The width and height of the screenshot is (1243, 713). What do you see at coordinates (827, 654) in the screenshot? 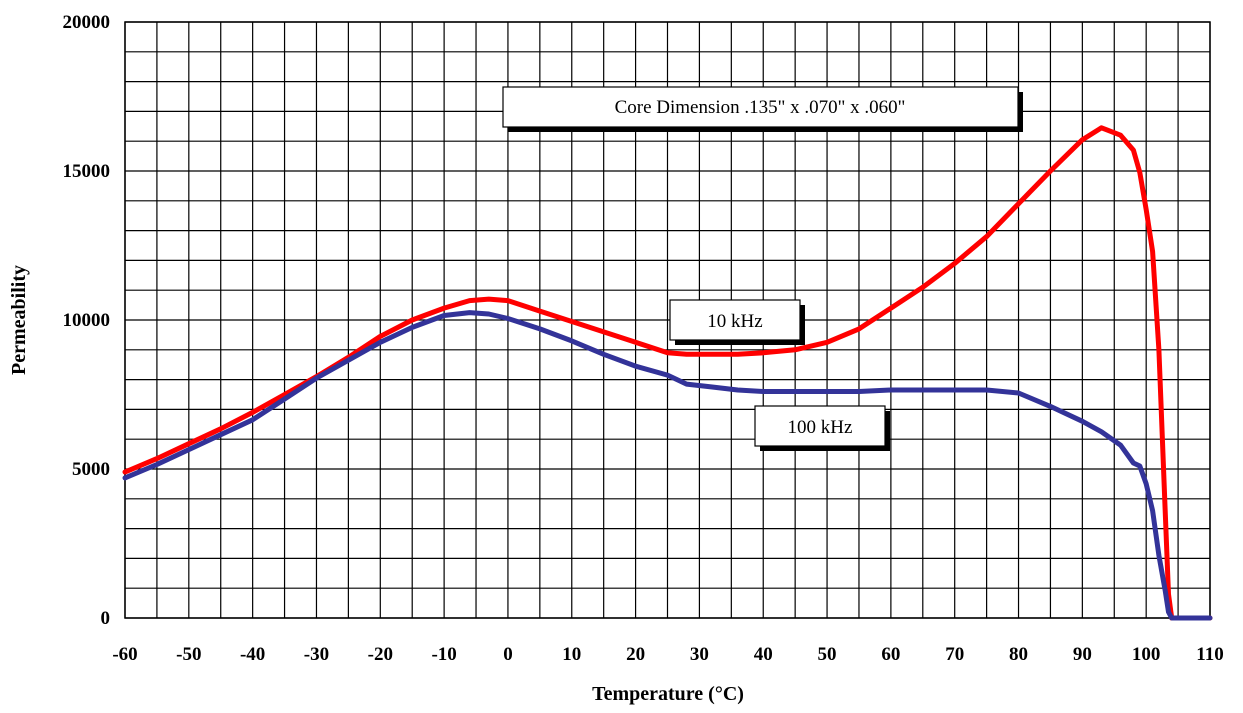
I see `x-tick-label: 50` at bounding box center [827, 654].